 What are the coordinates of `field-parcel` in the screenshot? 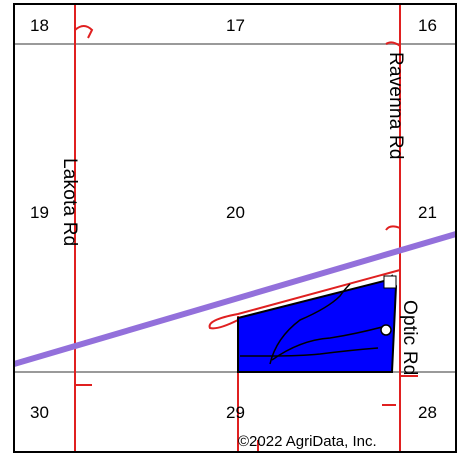 It's located at (317, 323).